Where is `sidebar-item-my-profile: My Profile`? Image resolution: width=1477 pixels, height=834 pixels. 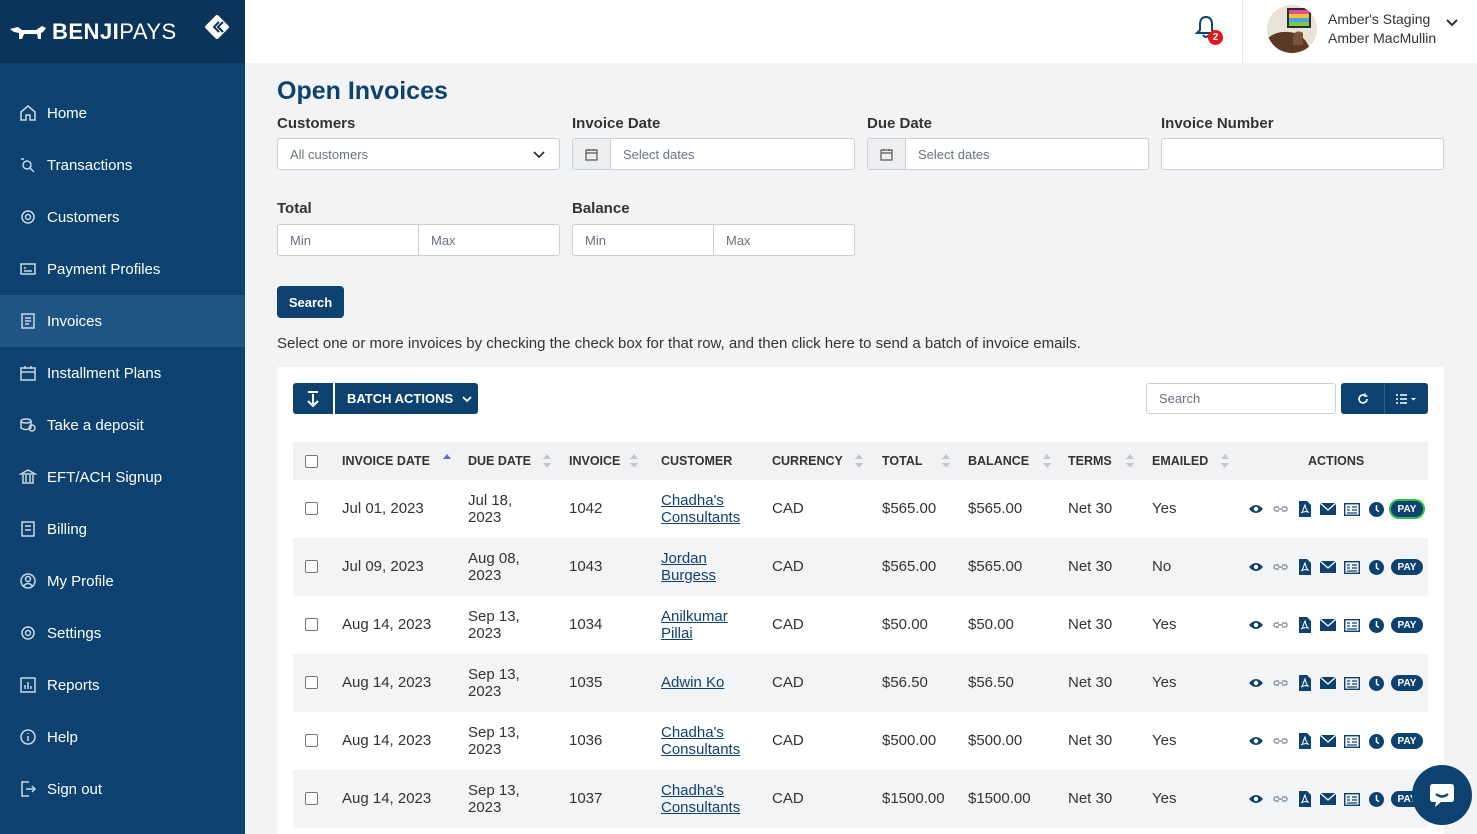 sidebar-item-my-profile: My Profile is located at coordinates (122, 581).